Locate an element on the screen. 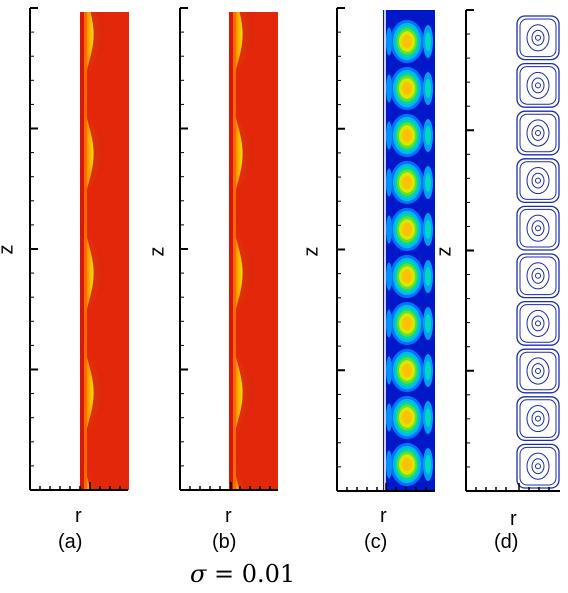  panel-a-axes is located at coordinates (78, 249).